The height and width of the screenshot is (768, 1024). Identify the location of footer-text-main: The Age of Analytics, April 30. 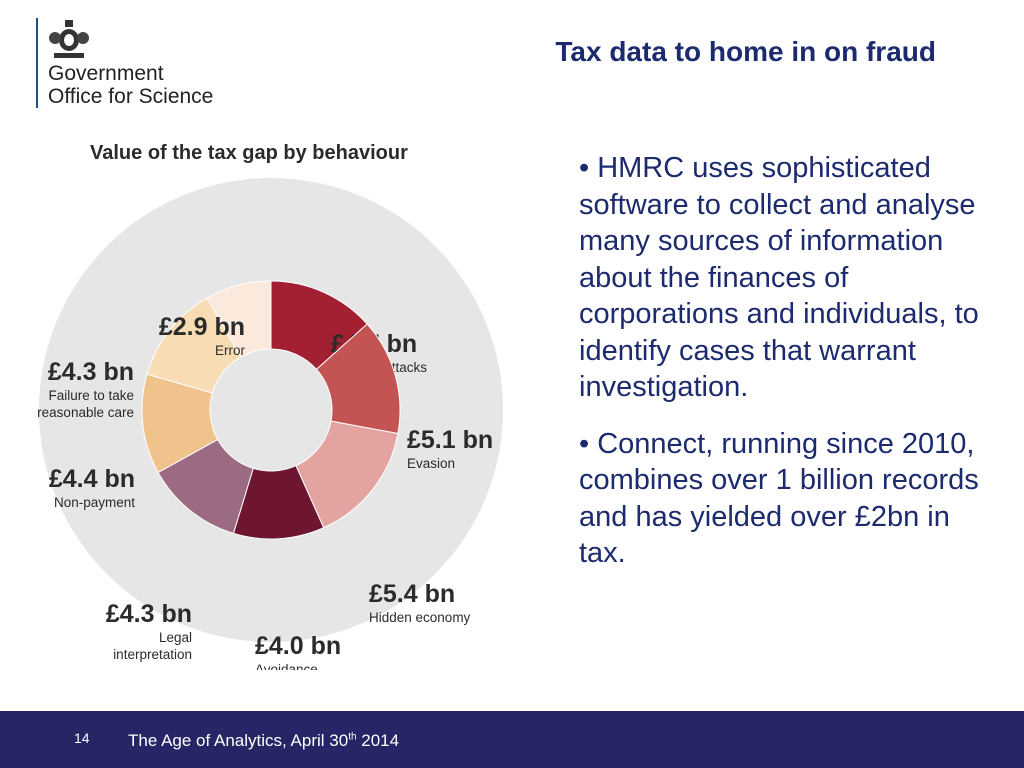
(238, 740).